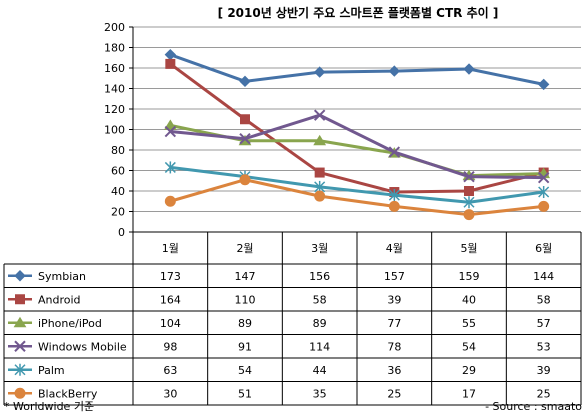  Describe the element at coordinates (118, 150) in the screenshot. I see `y-tick-label: 80` at that location.